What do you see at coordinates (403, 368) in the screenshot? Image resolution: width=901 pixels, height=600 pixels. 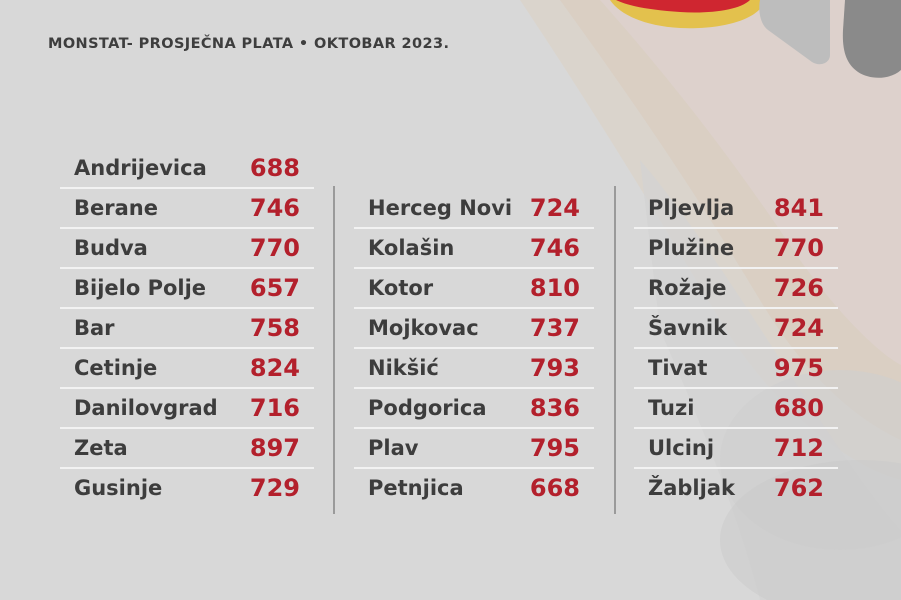 I see `municipality-name: Nikšić` at bounding box center [403, 368].